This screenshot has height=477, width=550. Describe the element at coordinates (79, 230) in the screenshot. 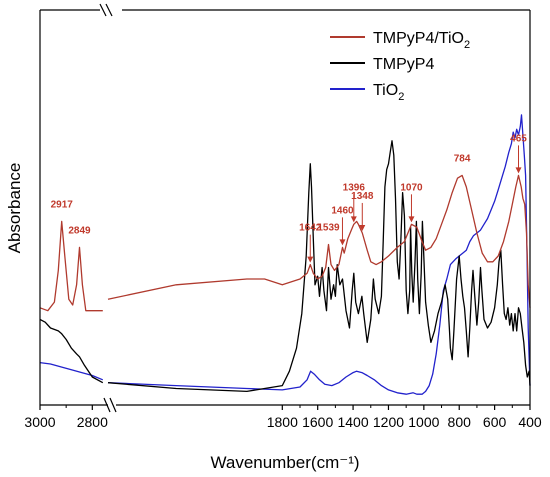

I see `peak-label-2849: 2849` at that location.